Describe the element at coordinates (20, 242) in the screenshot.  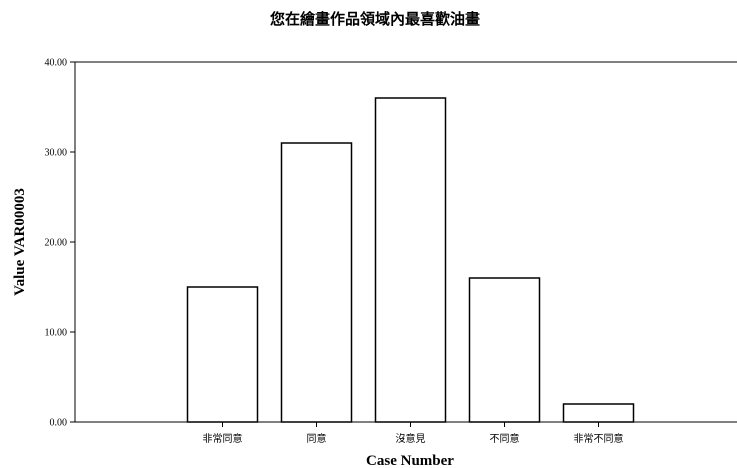
I see `y-axis-title: Value VAR00003` at that location.